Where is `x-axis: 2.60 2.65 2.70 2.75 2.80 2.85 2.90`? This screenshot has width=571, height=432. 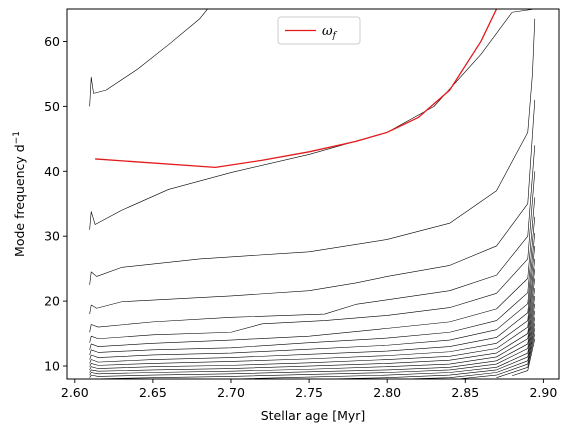 x-axis: 2.60 2.65 2.70 2.75 2.80 2.85 2.90 is located at coordinates (309, 389).